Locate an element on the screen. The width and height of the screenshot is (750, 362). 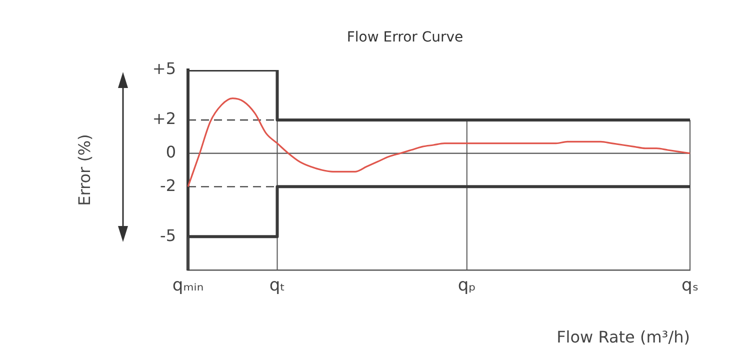
y-tick-label: -2 is located at coordinates (168, 185).